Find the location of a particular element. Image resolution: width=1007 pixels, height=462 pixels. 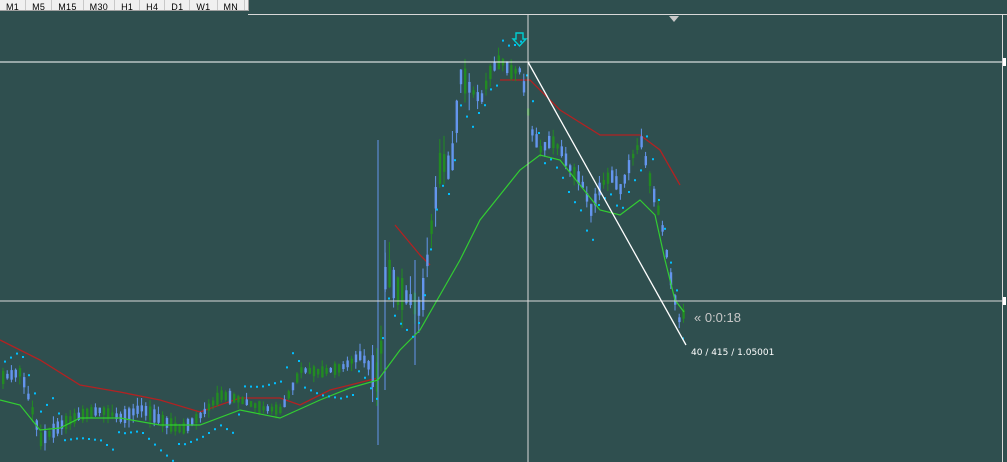

timeframe-button-h1: H1 is located at coordinates (128, 5).